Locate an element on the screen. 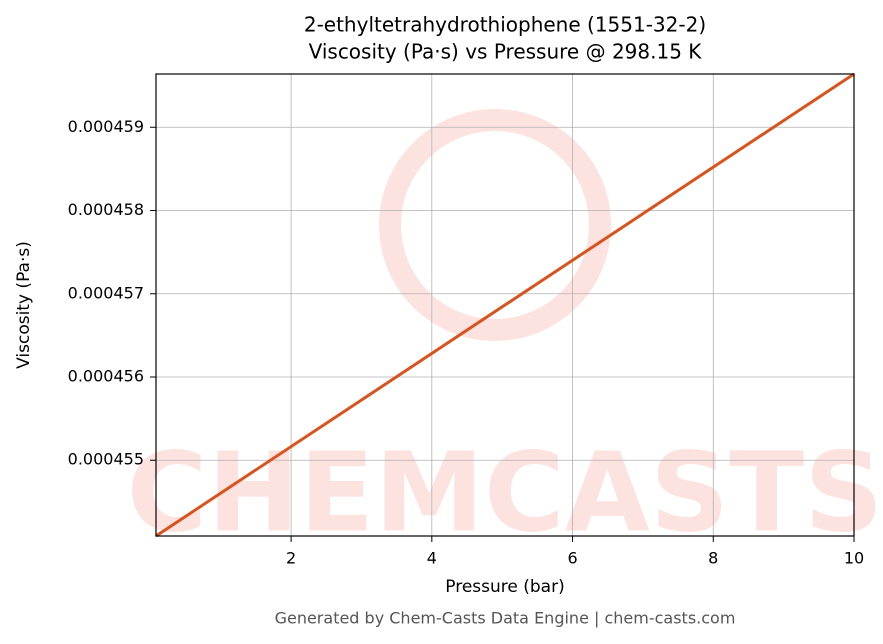 The image size is (883, 644). x-tick-label: 4 is located at coordinates (432, 558).